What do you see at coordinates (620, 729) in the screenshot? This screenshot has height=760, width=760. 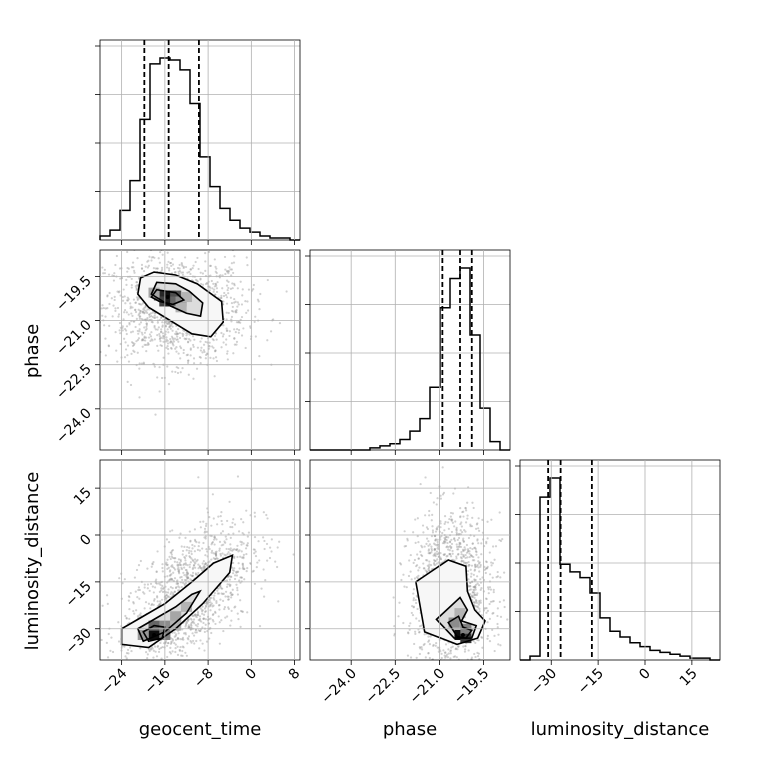 I see `x-axis-label-luminosity-distance: luminosity_distance` at bounding box center [620, 729].